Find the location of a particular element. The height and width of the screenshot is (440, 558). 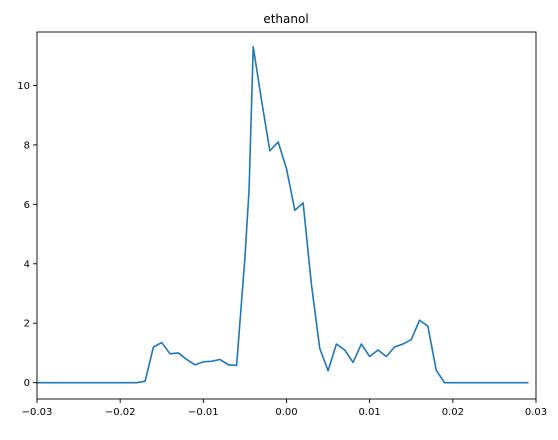

x-tick-label: −0.03 is located at coordinates (37, 412).